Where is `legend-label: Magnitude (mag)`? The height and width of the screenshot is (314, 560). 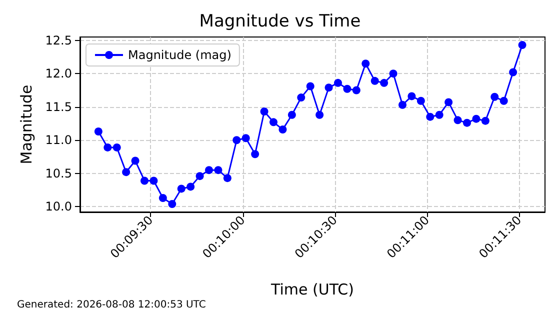
legend-label: Magnitude (mag) is located at coordinates (180, 55).